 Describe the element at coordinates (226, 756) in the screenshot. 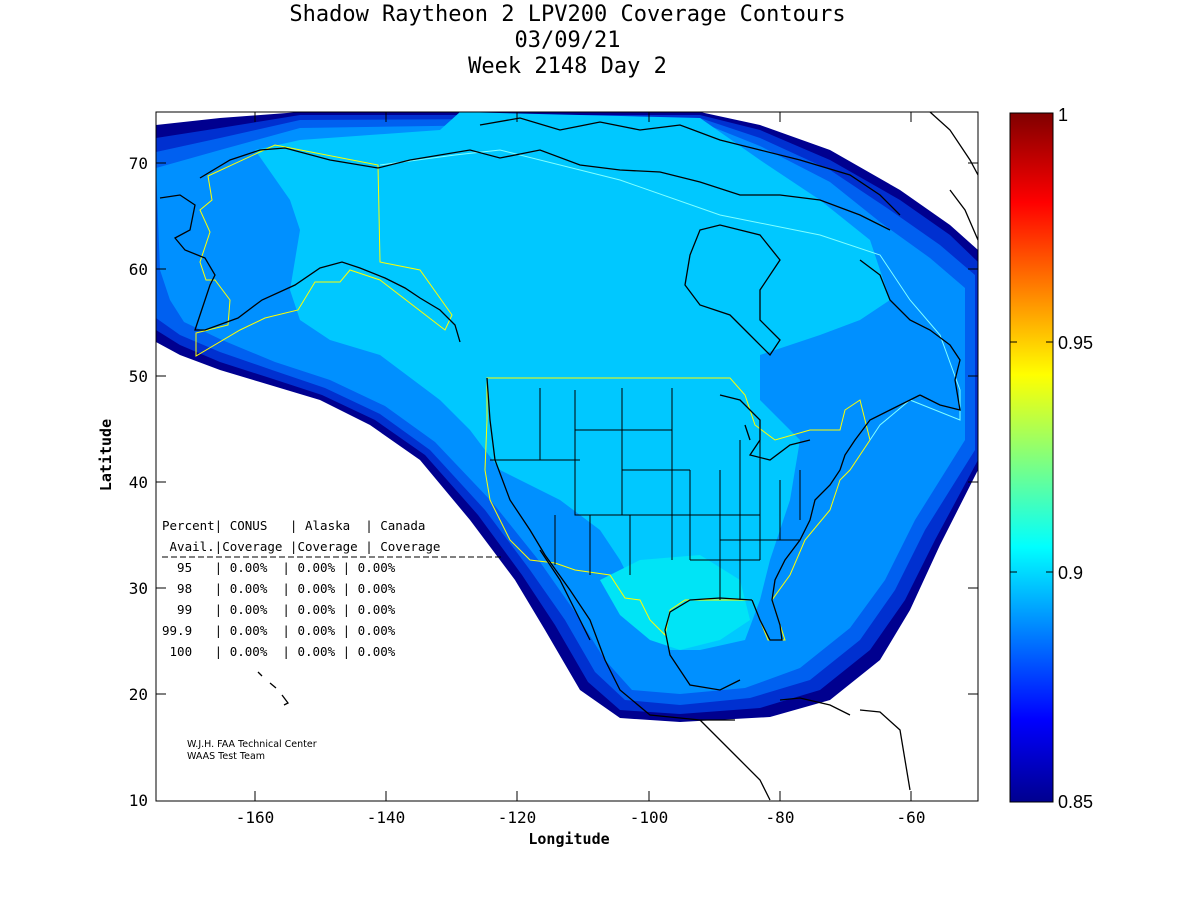

I see `credit-line-2: WAAS Test Team` at that location.